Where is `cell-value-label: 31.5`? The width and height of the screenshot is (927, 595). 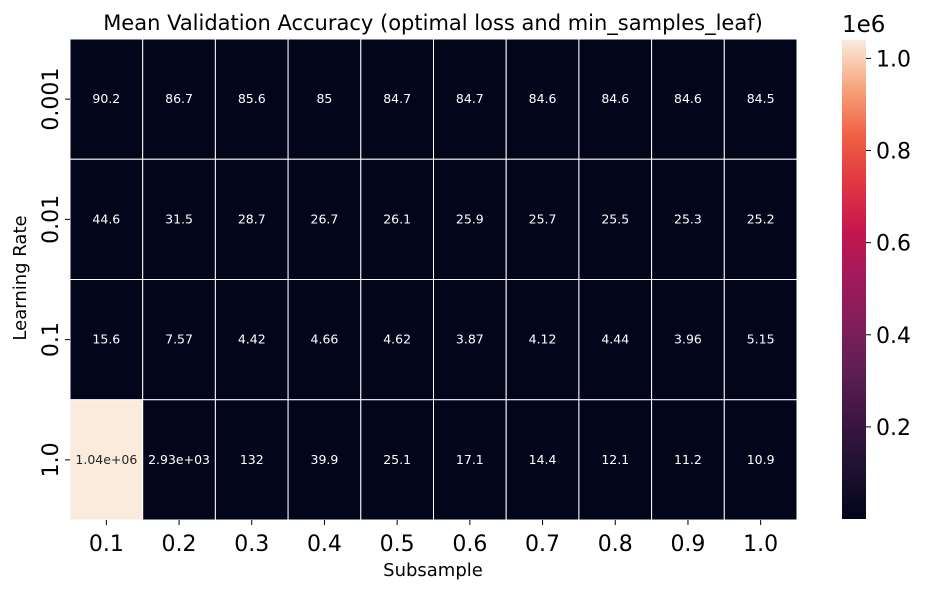 cell-value-label: 31.5 is located at coordinates (179, 218).